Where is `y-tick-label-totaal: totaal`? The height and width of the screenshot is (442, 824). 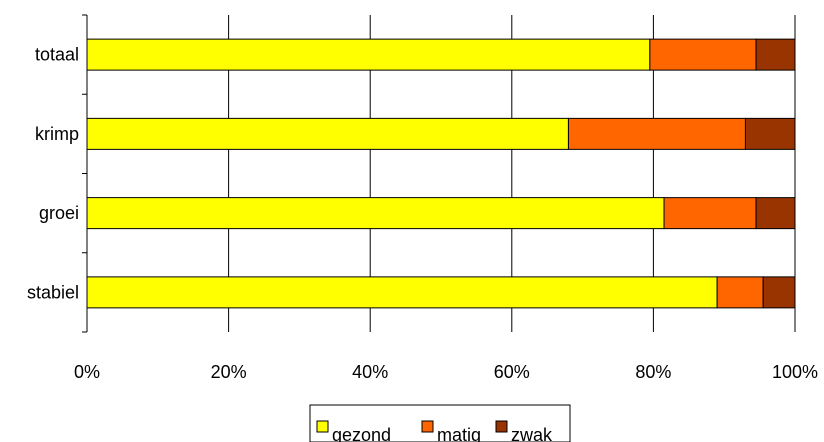 y-tick-label-totaal: totaal is located at coordinates (57, 55).